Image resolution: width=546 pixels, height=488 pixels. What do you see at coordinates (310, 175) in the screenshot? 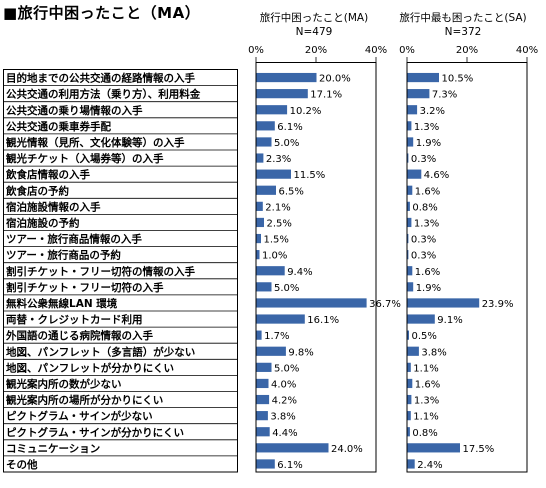
I see `bar-value-label: 11.5%` at bounding box center [310, 175].